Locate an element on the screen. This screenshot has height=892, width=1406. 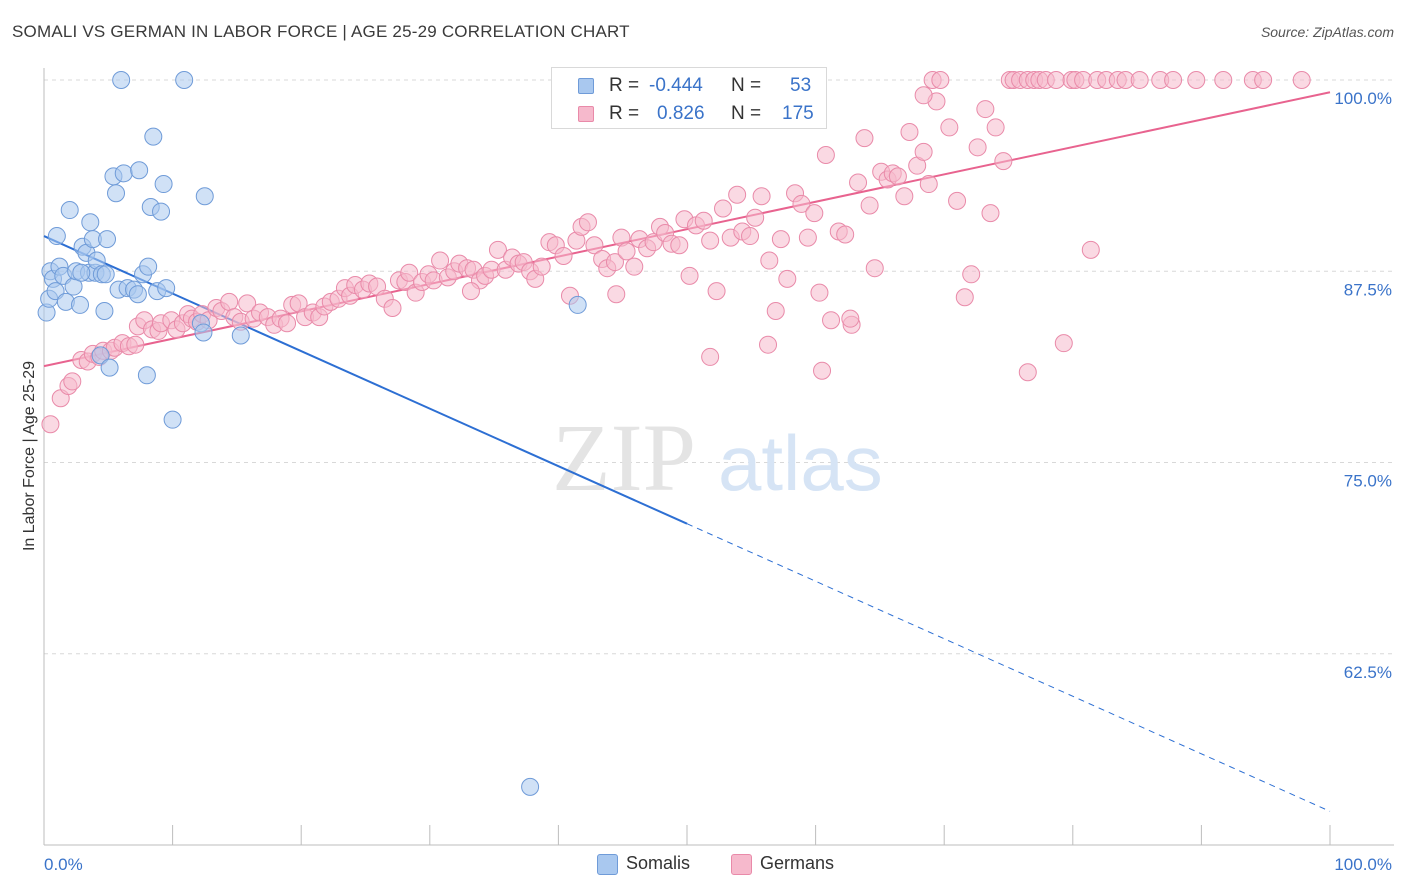
x-tick-label: 0.0% is located at coordinates (63, 864).